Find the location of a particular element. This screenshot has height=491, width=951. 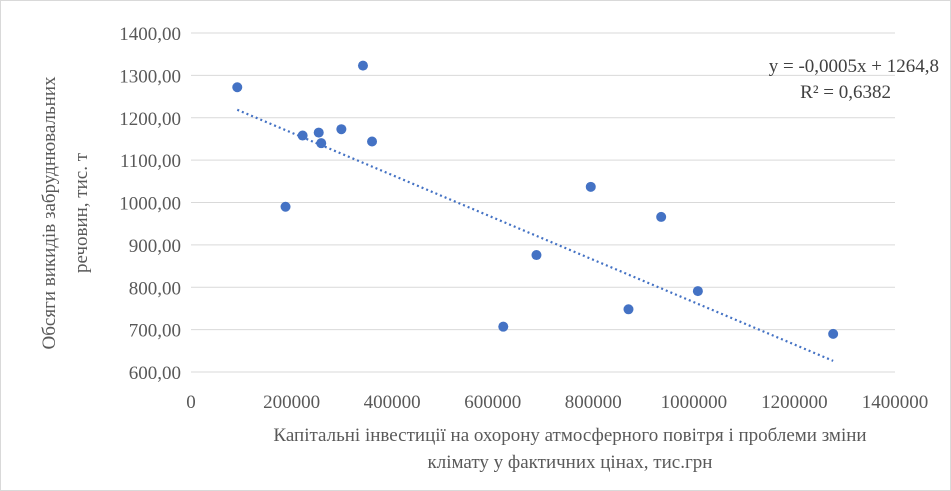

y-tick-label: 900,00 is located at coordinates (155, 246).